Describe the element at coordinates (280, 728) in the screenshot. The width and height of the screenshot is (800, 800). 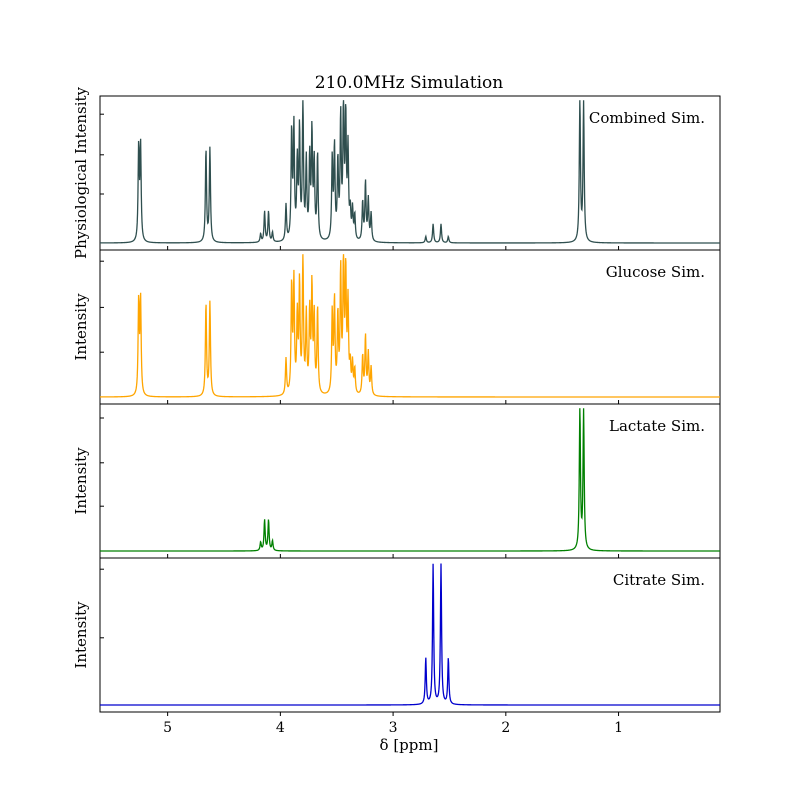
I see `x-tick-label: 4` at that location.